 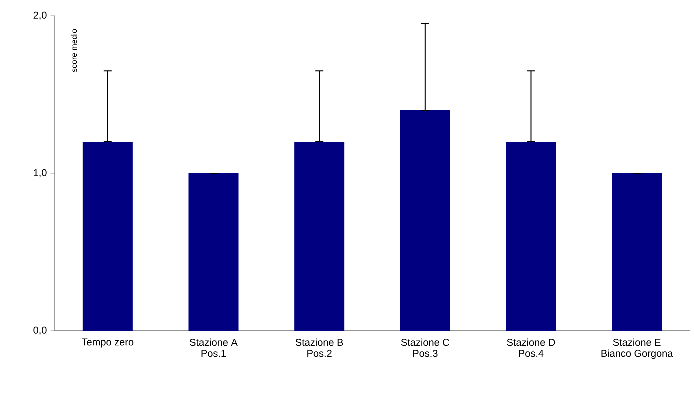 What do you see at coordinates (108, 343) in the screenshot?
I see `x-tick-label: Tempo zero` at bounding box center [108, 343].